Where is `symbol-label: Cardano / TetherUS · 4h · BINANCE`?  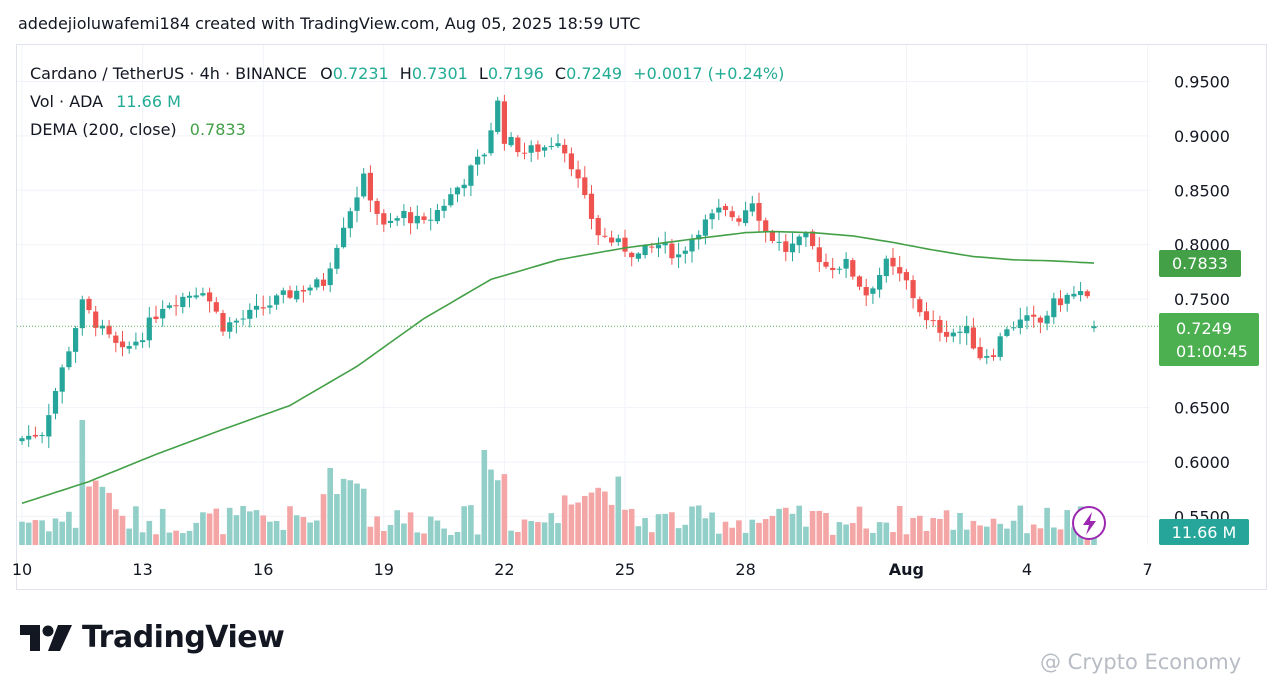 symbol-label: Cardano / TetherUS · 4h · BINANCE is located at coordinates (169, 73).